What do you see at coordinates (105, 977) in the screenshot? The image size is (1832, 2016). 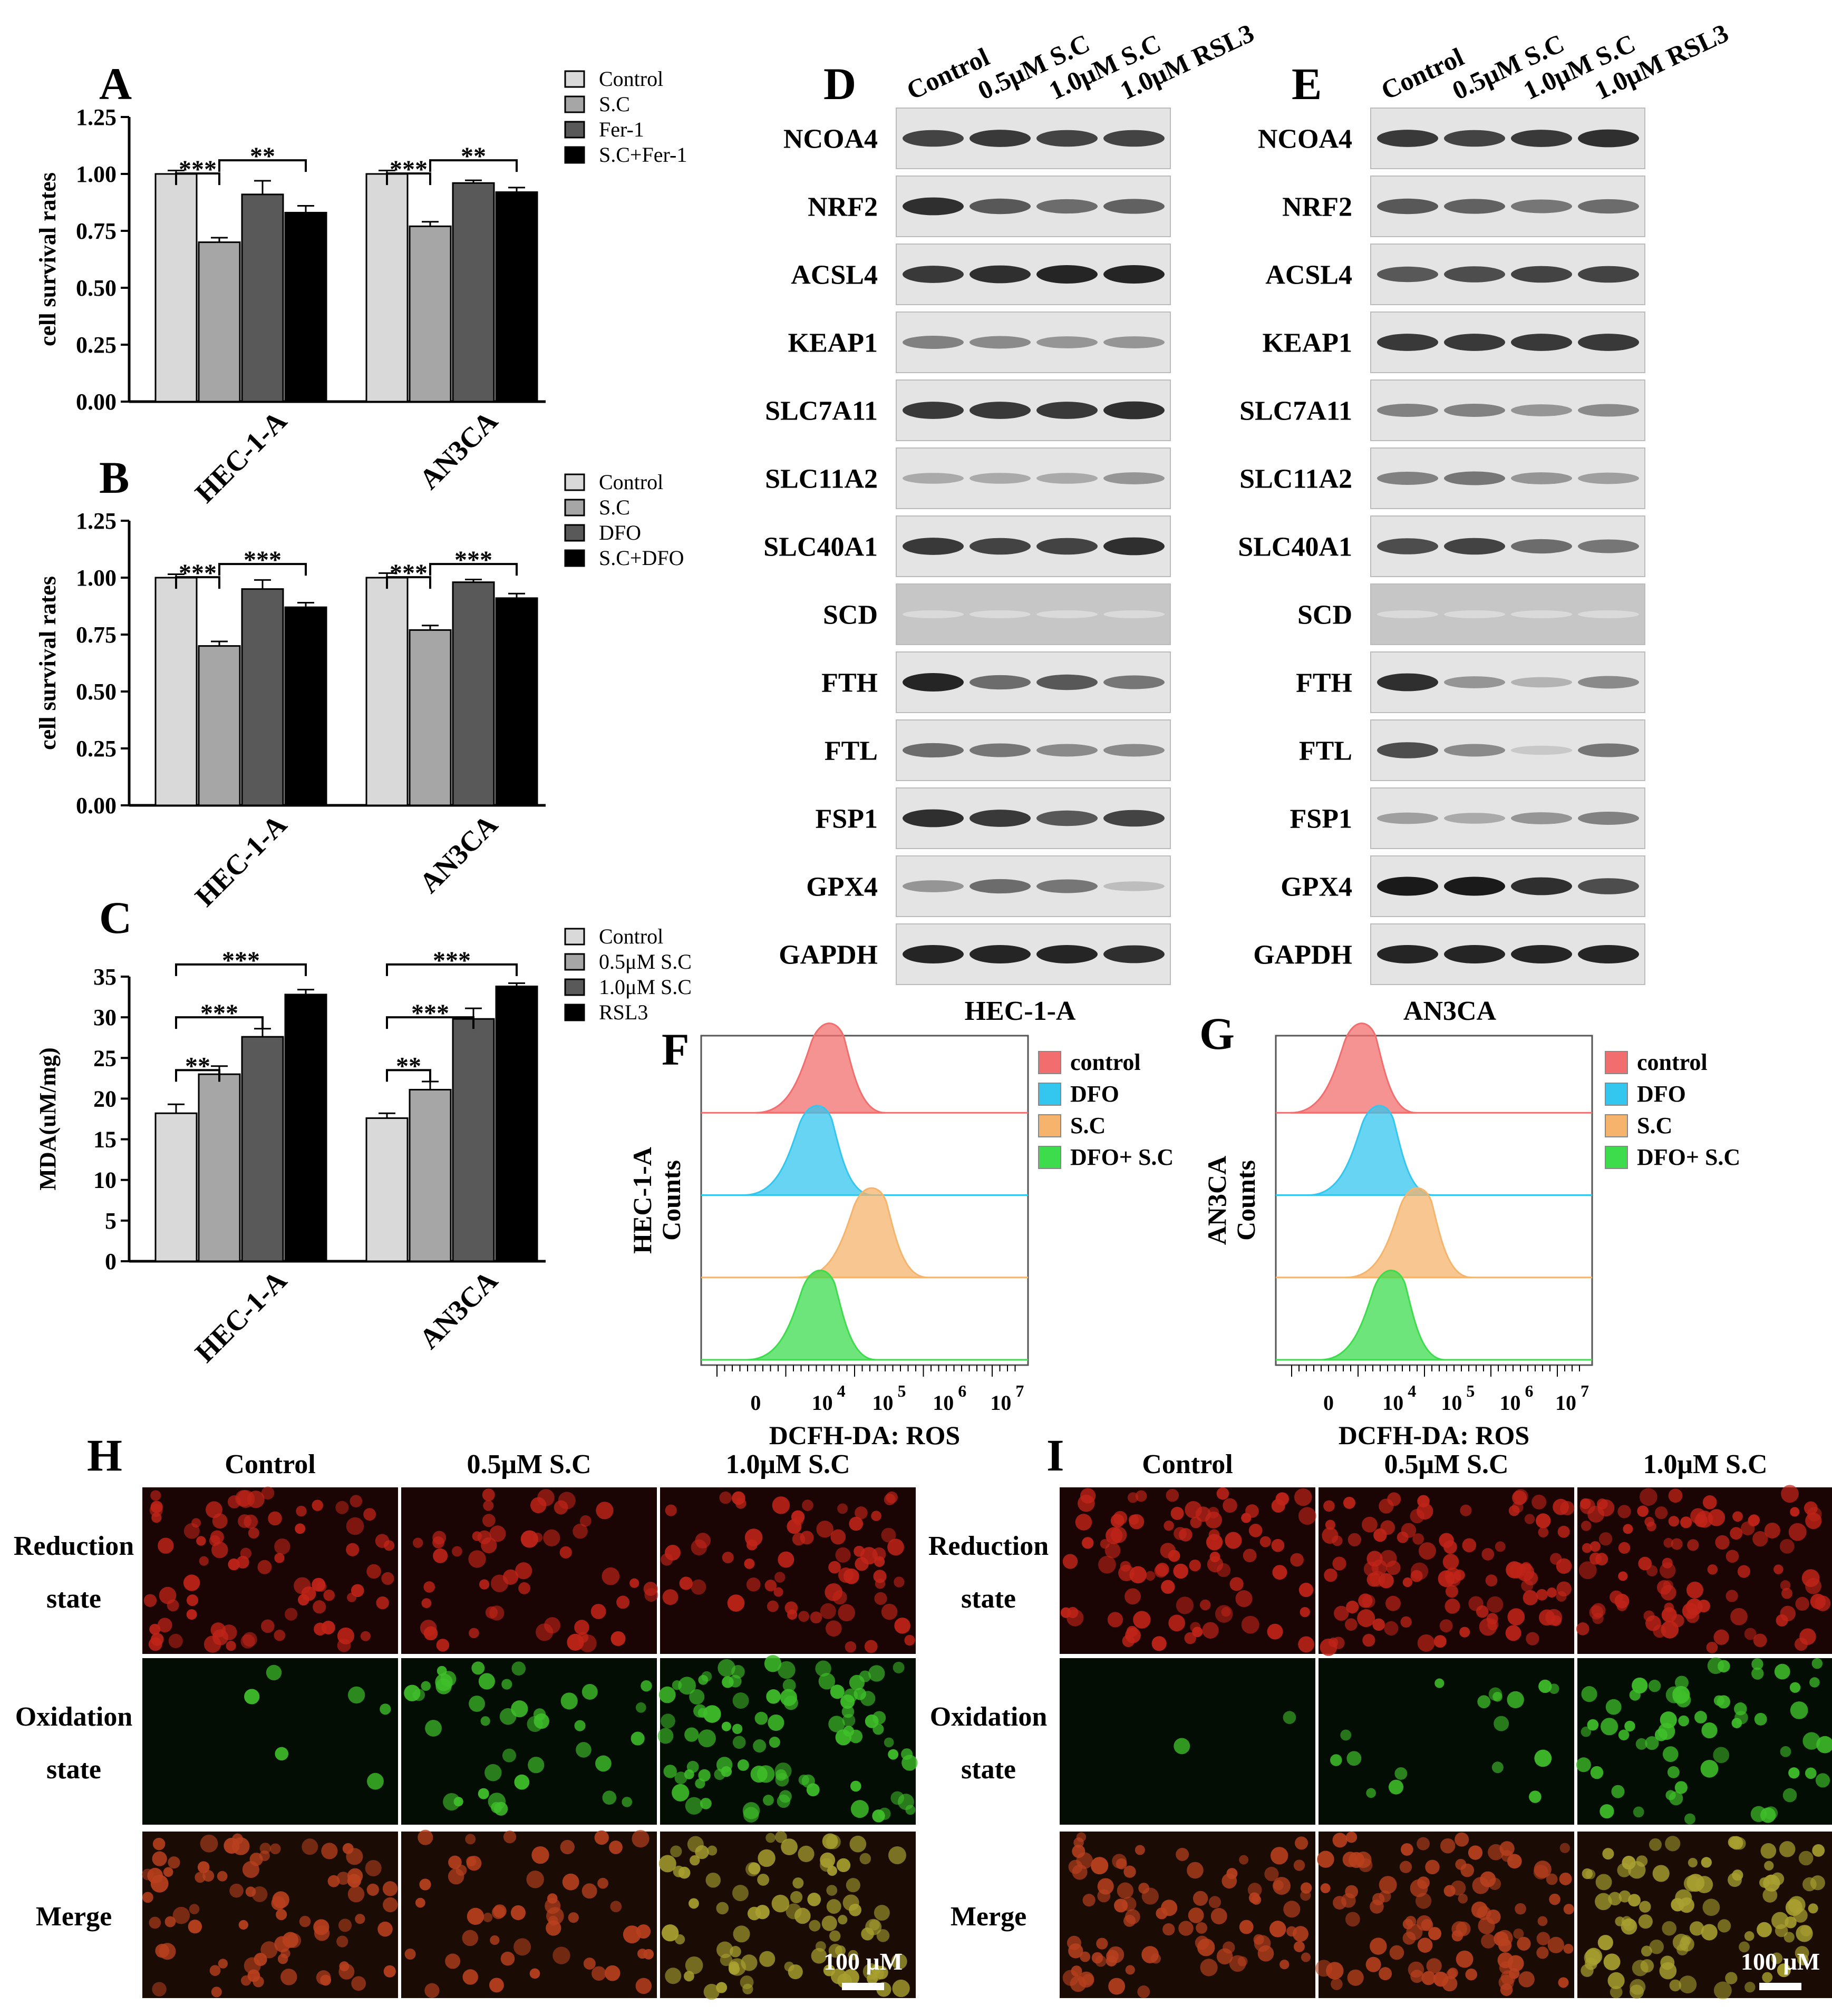 I see `y-tick-label: 35` at bounding box center [105, 977].